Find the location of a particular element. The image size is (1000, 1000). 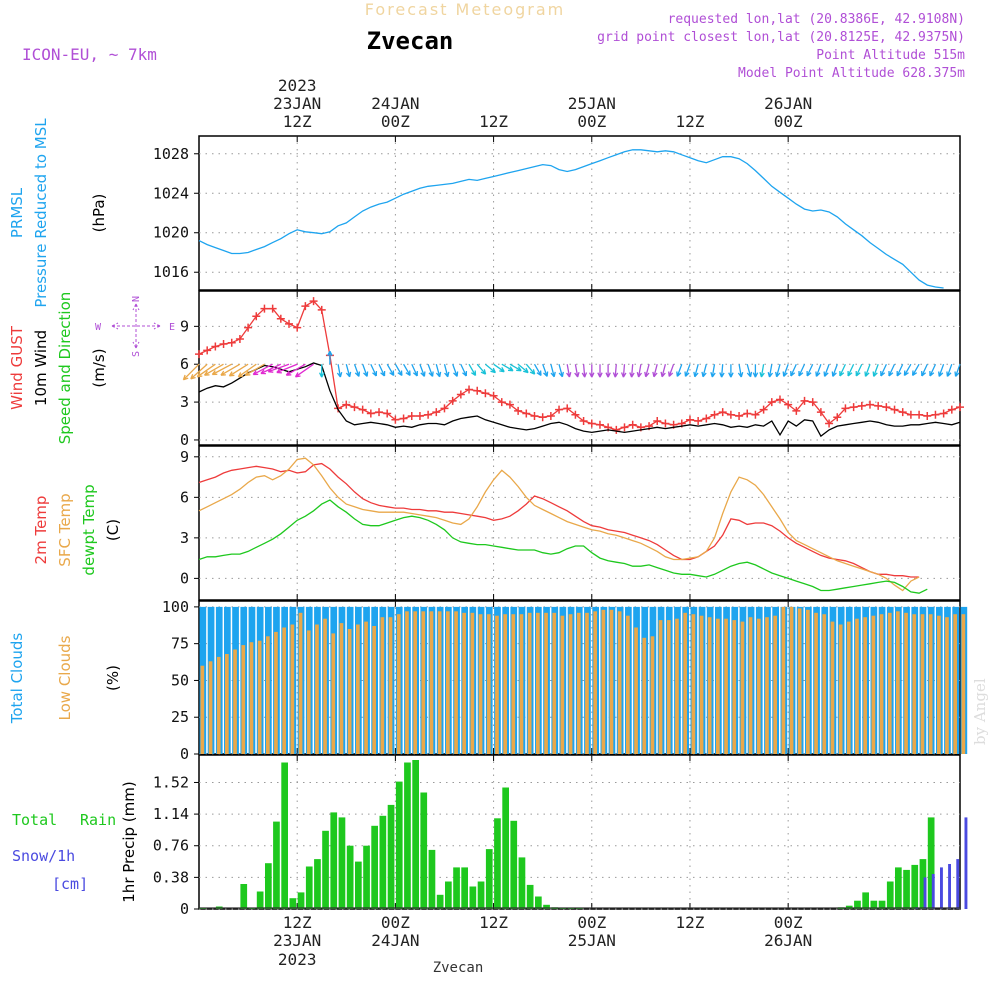

watermark: by Angel is located at coordinates (980, 711).